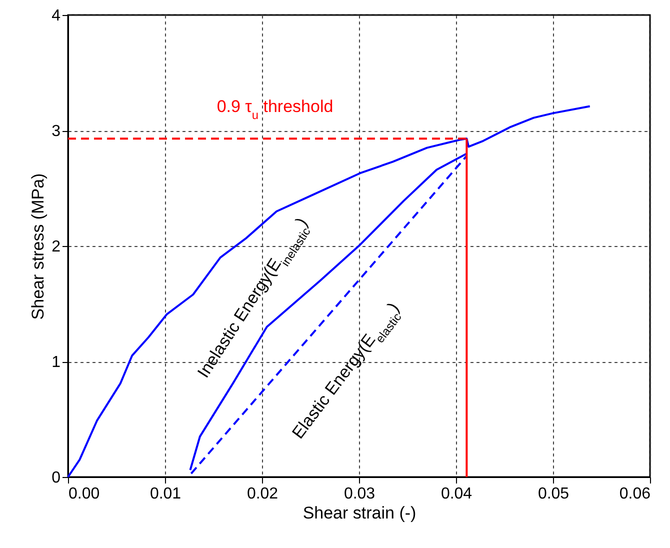 This screenshot has height=548, width=670. Describe the element at coordinates (56, 362) in the screenshot. I see `y-tick-label: 1` at that location.